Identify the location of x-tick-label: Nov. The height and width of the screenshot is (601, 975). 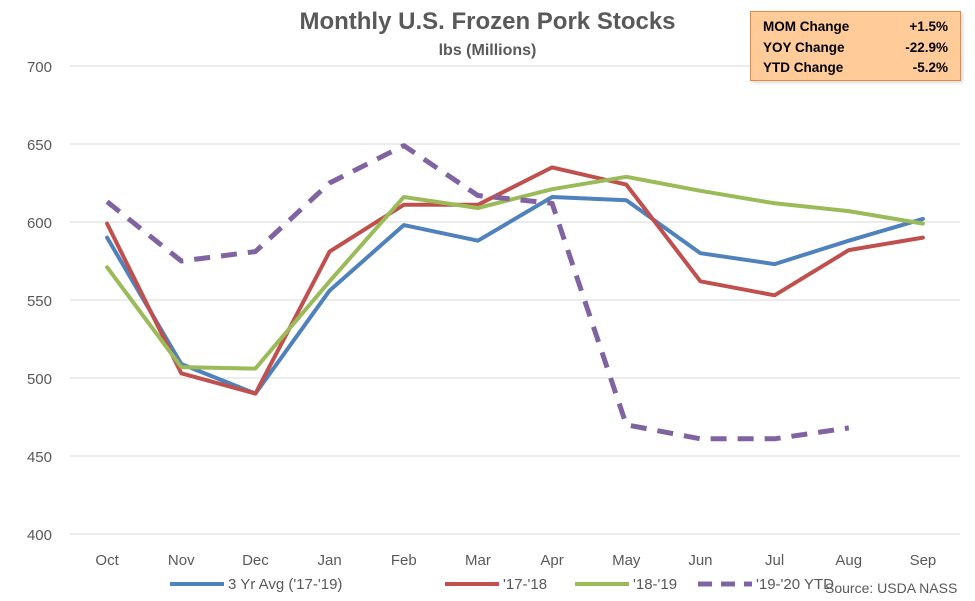
(181, 560).